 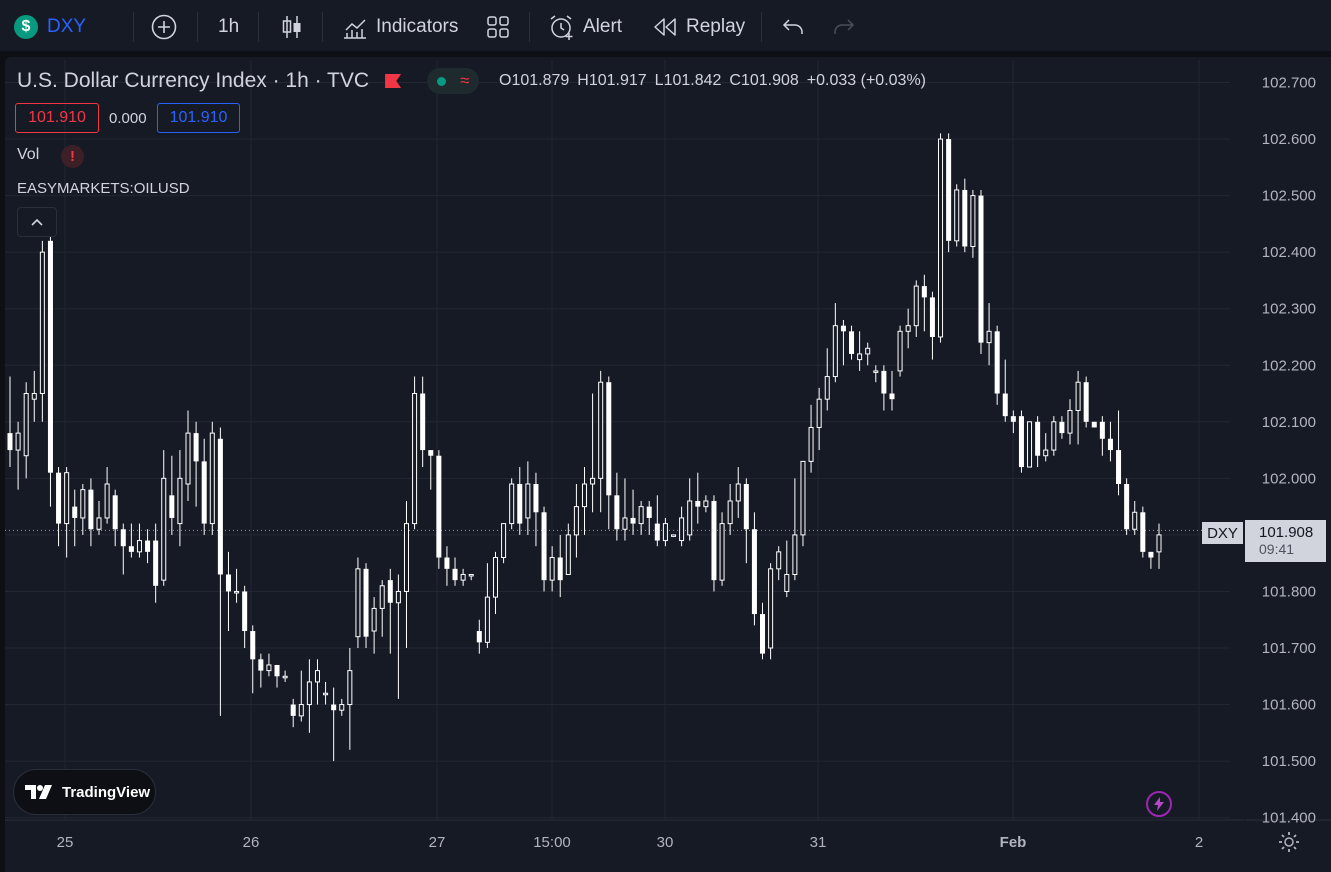 What do you see at coordinates (1013, 842) in the screenshot?
I see `time-tick-label: Feb` at bounding box center [1013, 842].